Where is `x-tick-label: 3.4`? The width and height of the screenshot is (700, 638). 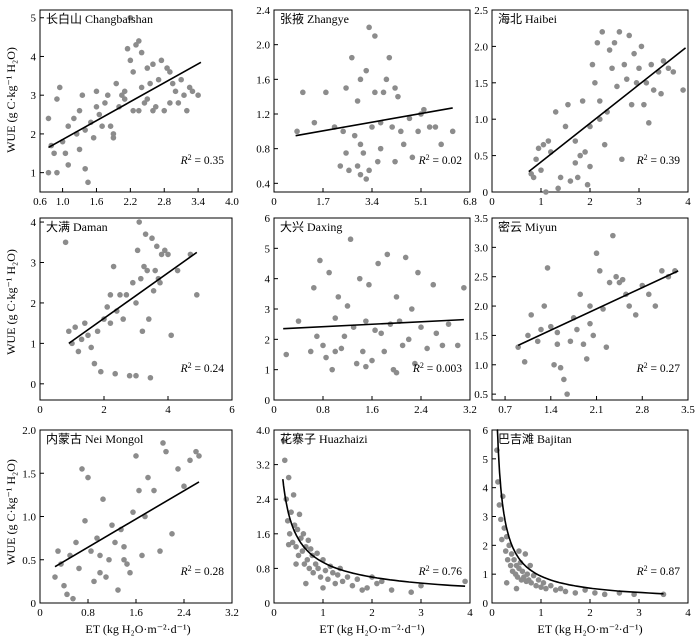
x-tick-label: 3.4 is located at coordinates (198, 202).